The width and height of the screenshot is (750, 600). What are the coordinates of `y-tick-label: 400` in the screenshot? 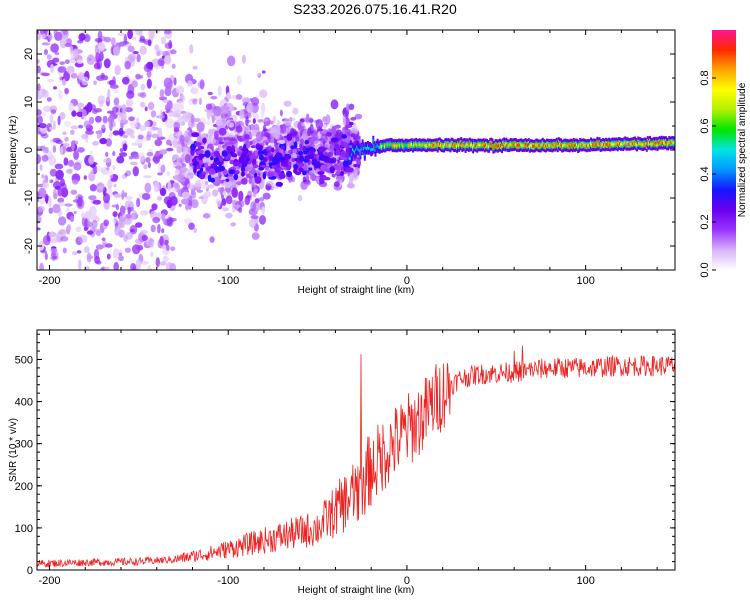 It's located at (24, 403).